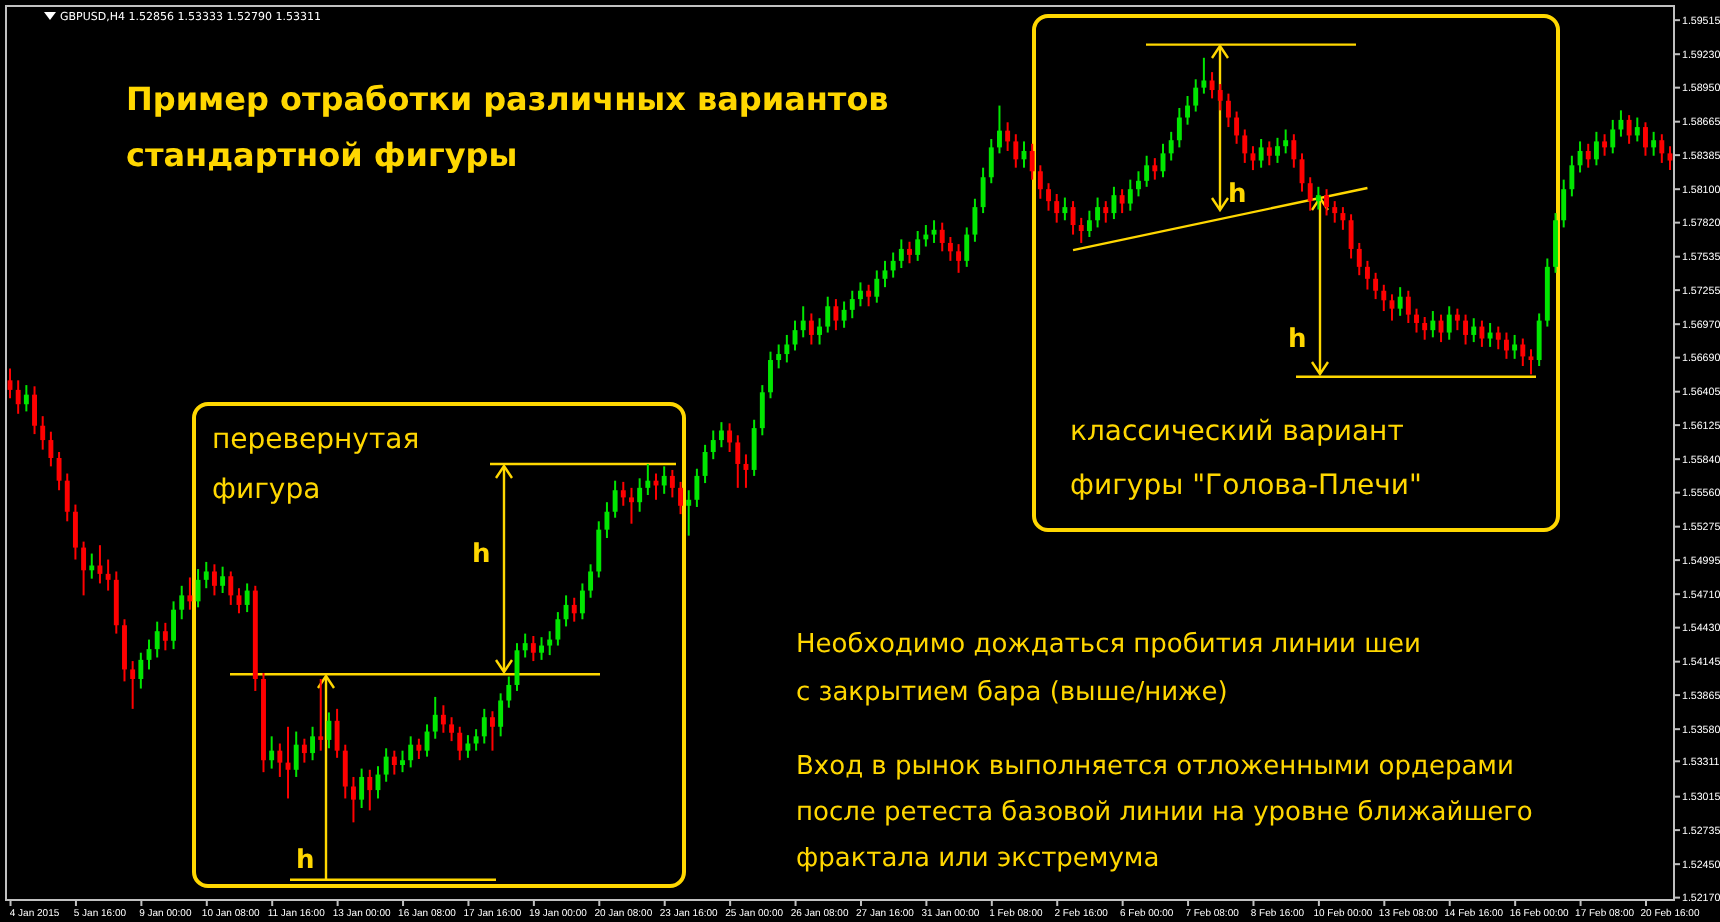 The width and height of the screenshot is (1720, 922). I want to click on annotation: Необходимо дождаться пробития линии шеи с закрытием бара (выше/ниже), so click(1108, 669).